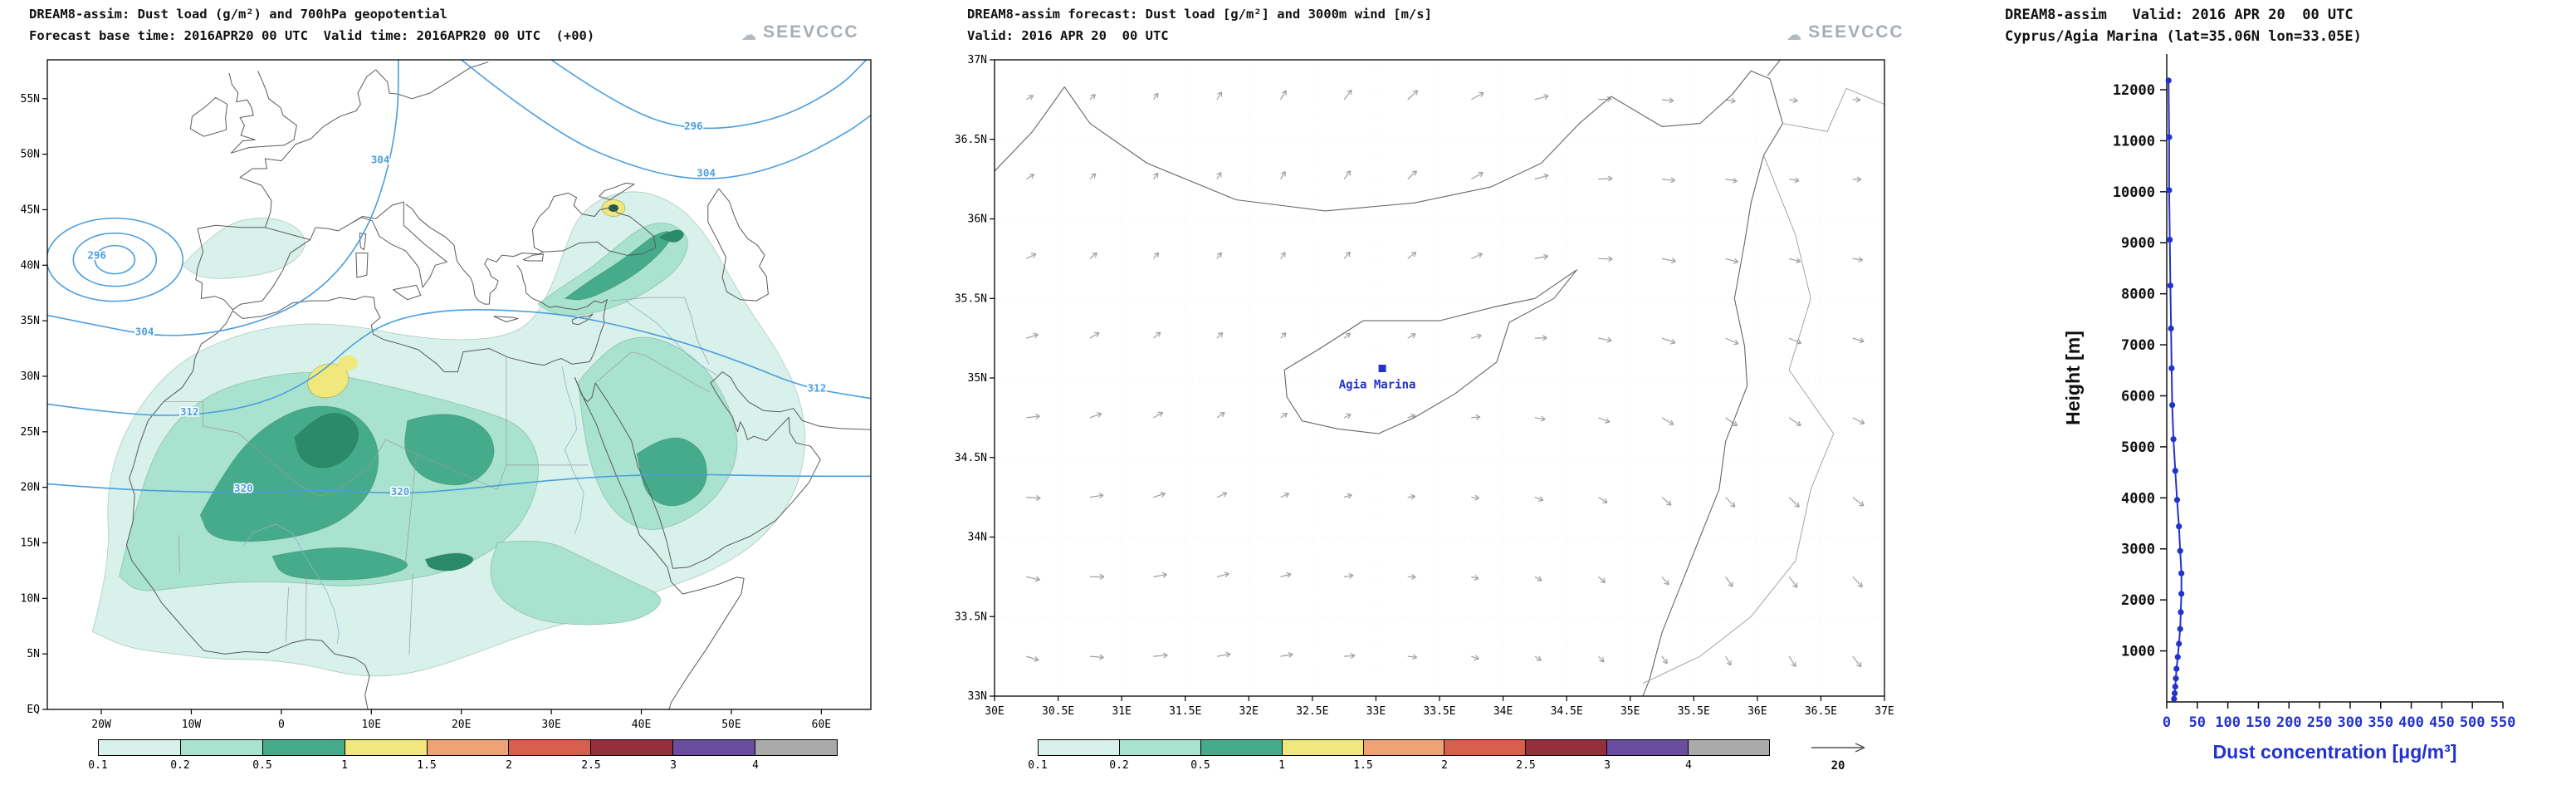 The image size is (2576, 785). Describe the element at coordinates (1838, 766) in the screenshot. I see `wind-reference-label: 20` at that location.